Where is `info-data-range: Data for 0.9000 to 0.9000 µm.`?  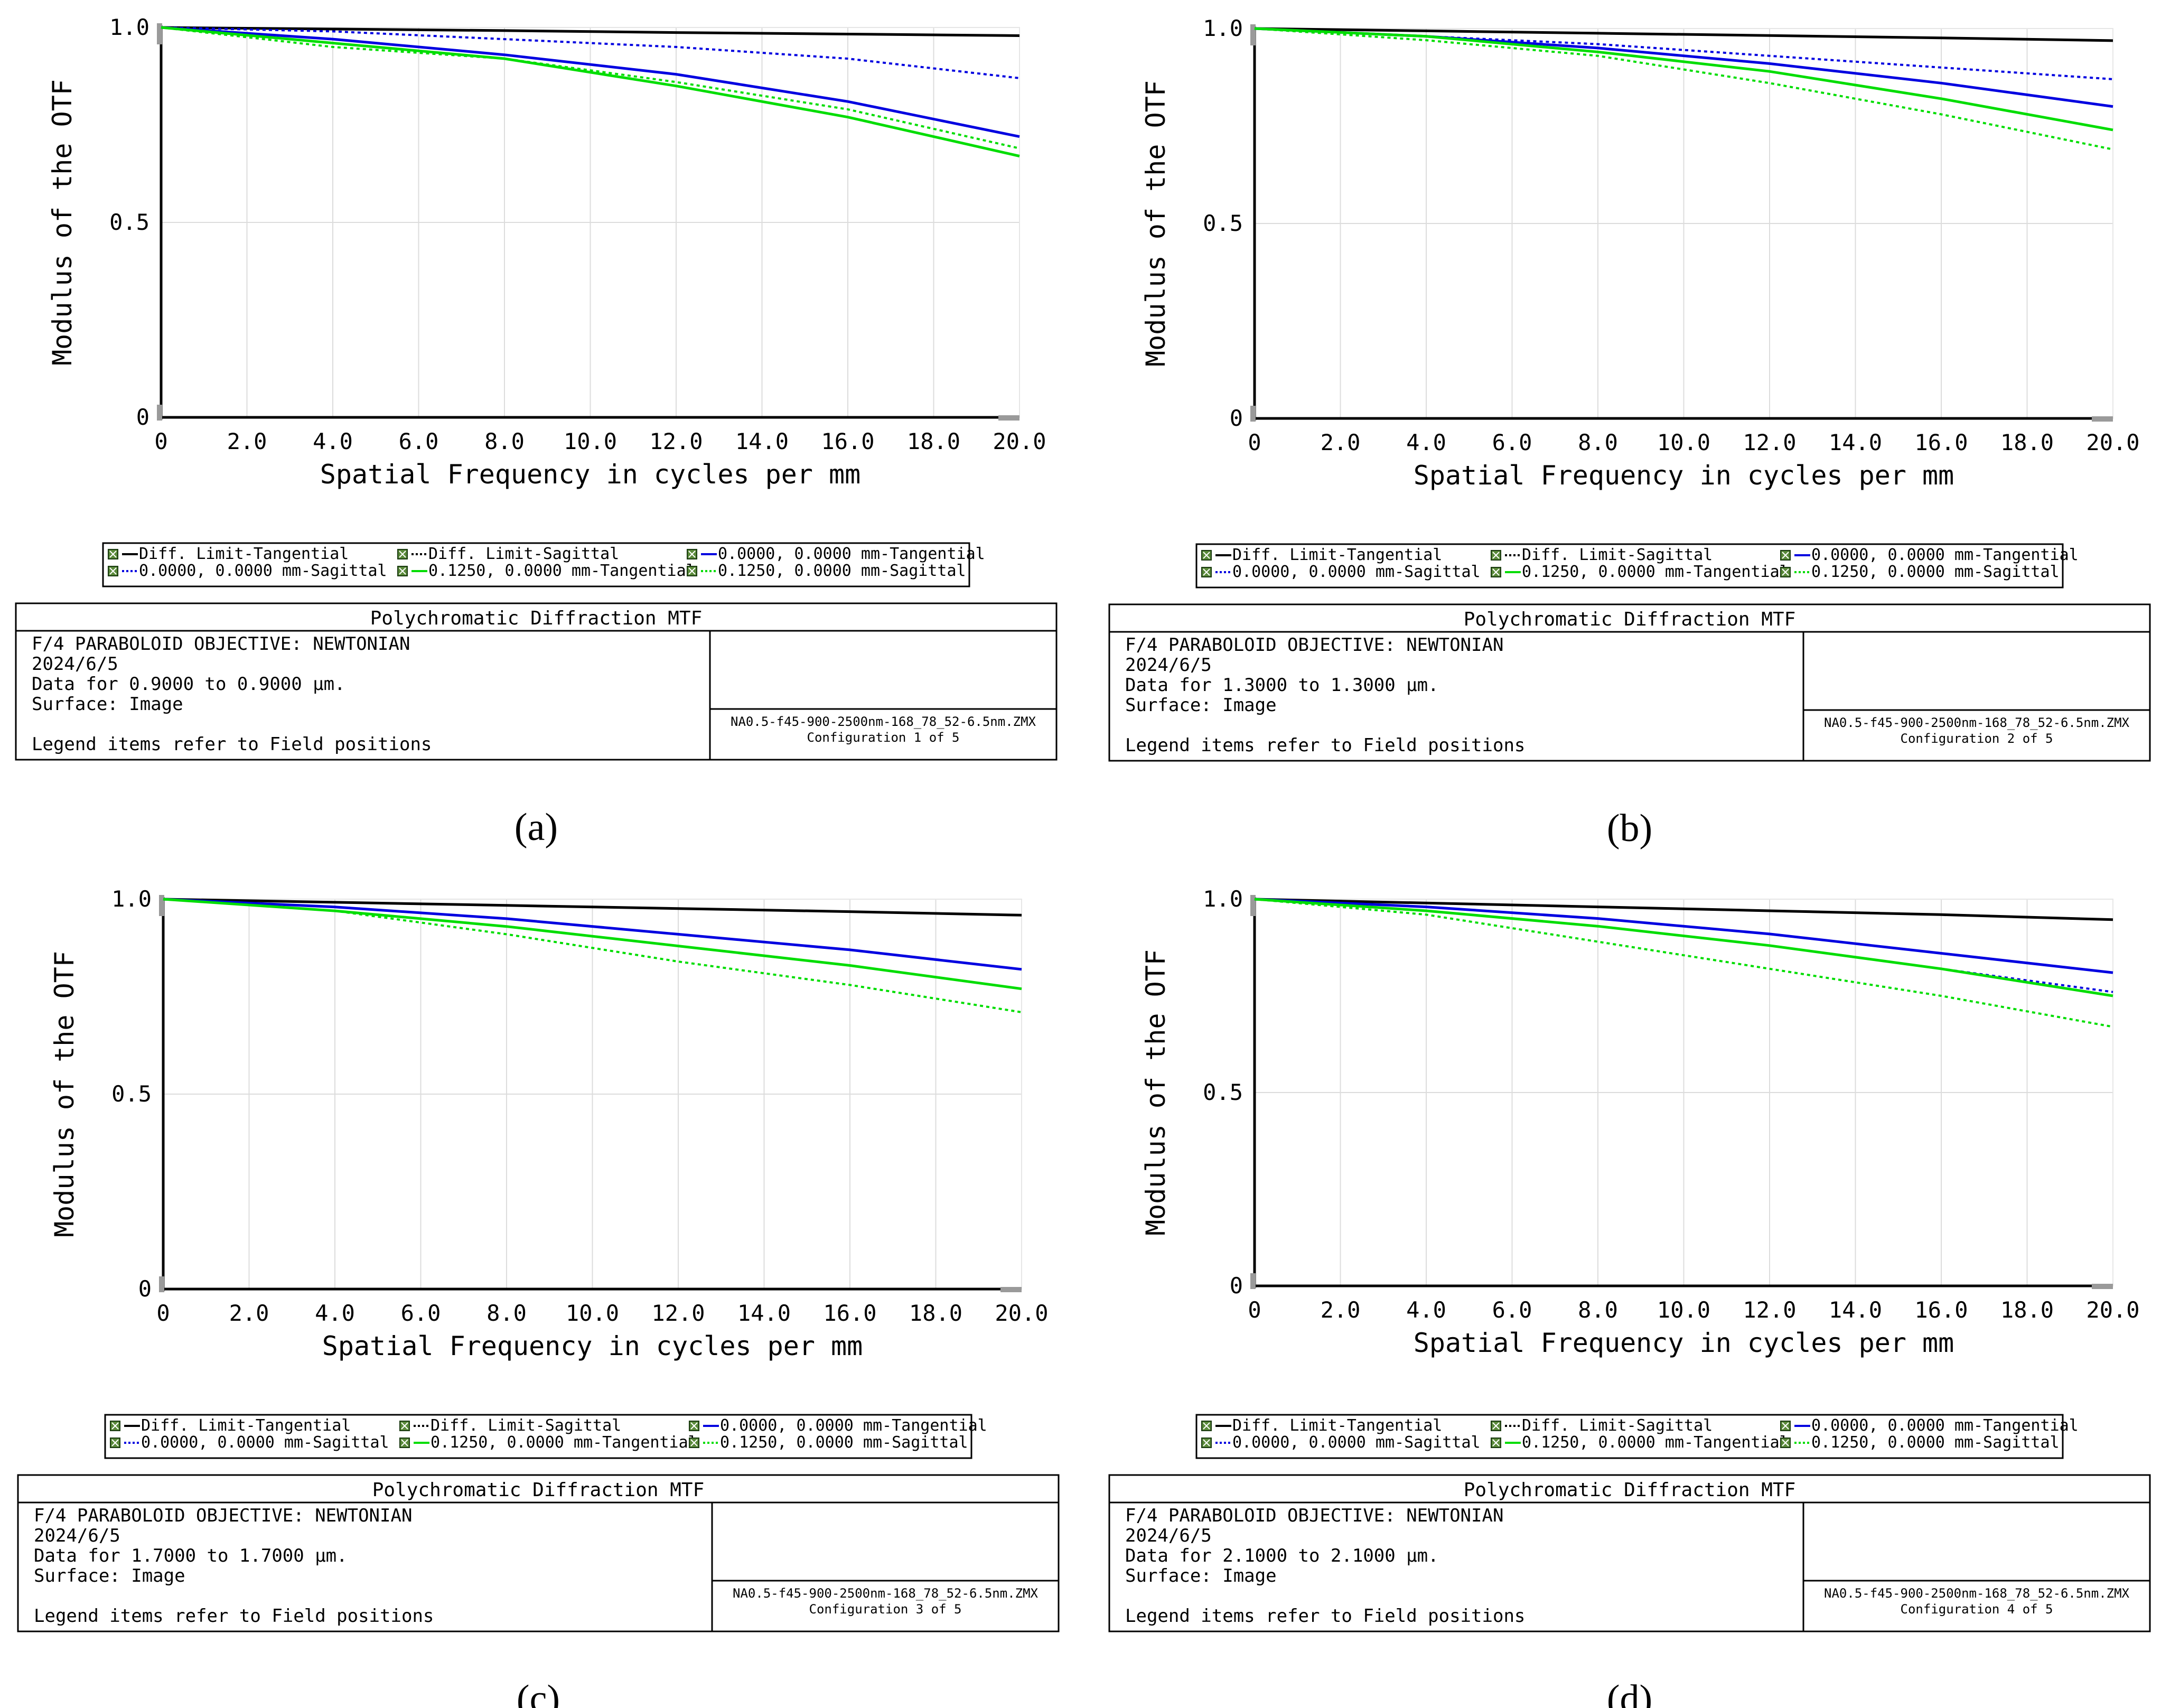 info-data-range: Data for 0.9000 to 0.9000 µm. is located at coordinates (188, 684).